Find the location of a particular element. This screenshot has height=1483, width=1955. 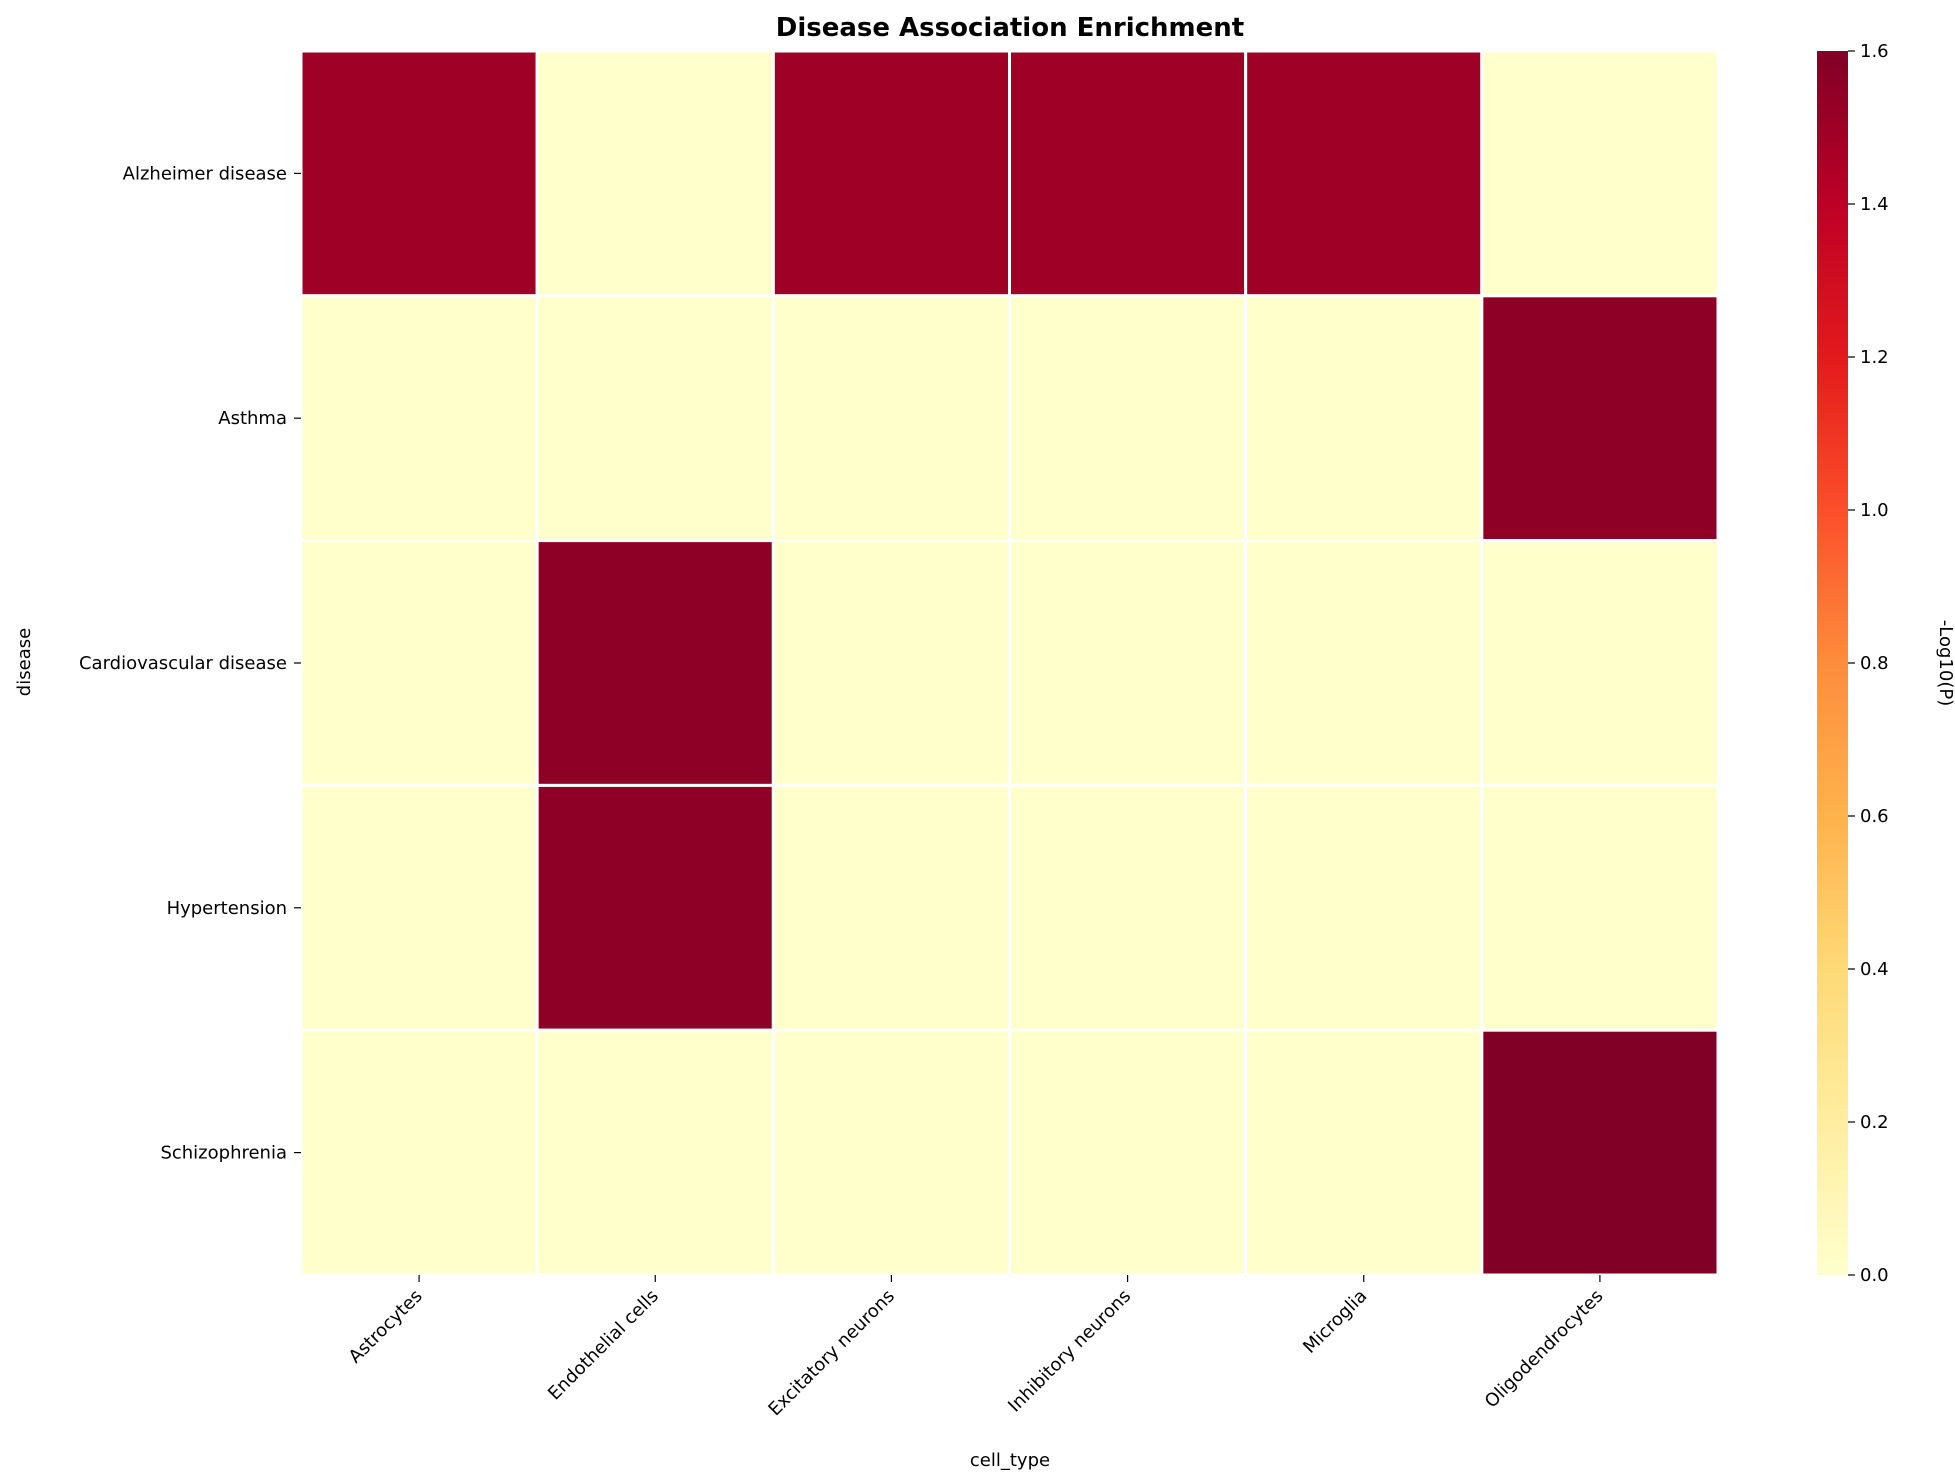

colorbar-tick-label: 1.4 is located at coordinates (1874, 204).